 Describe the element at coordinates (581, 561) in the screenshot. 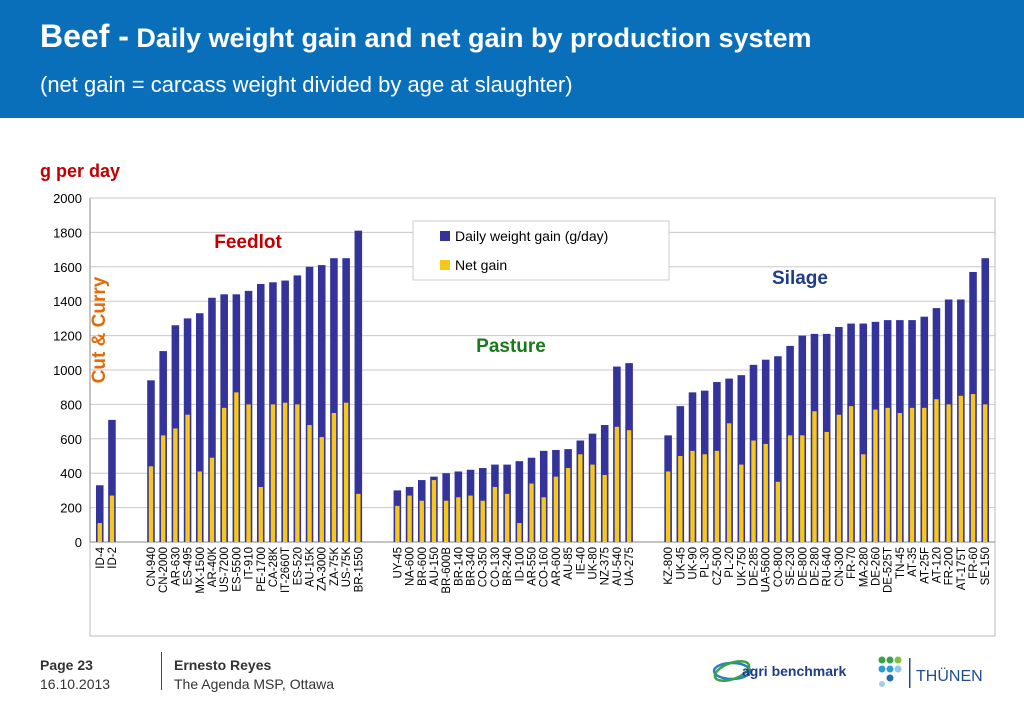

I see `x-tick-label: IE-40` at that location.